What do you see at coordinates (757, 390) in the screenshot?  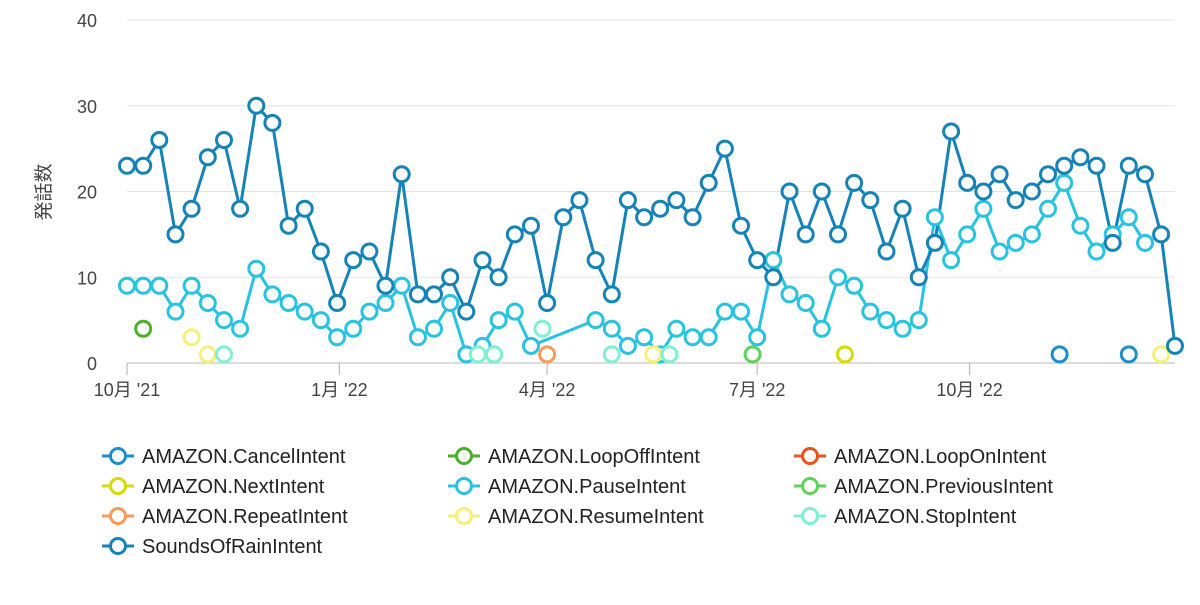 I see `x-tick-label: 7月 '22` at bounding box center [757, 390].